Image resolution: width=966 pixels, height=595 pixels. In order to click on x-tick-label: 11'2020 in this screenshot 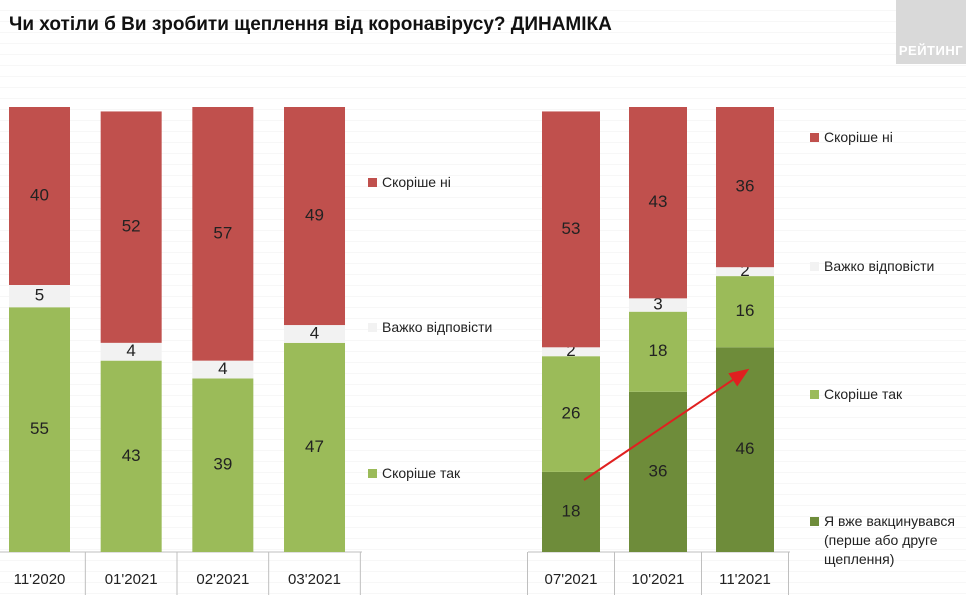, I will do `click(40, 579)`.